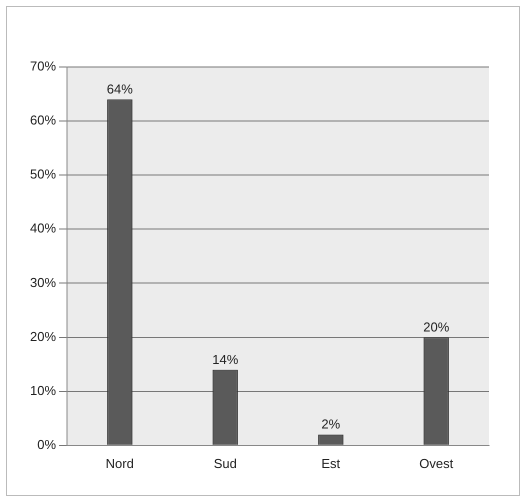  What do you see at coordinates (225, 463) in the screenshot?
I see `x-tick-label: Sud` at bounding box center [225, 463].